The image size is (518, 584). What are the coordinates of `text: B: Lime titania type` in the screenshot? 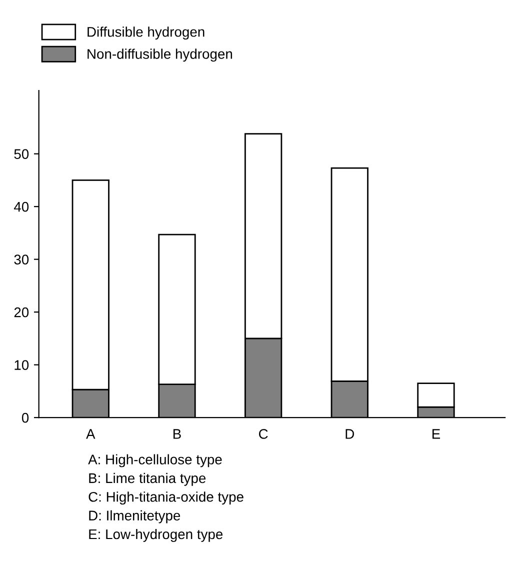 It's located at (147, 479).